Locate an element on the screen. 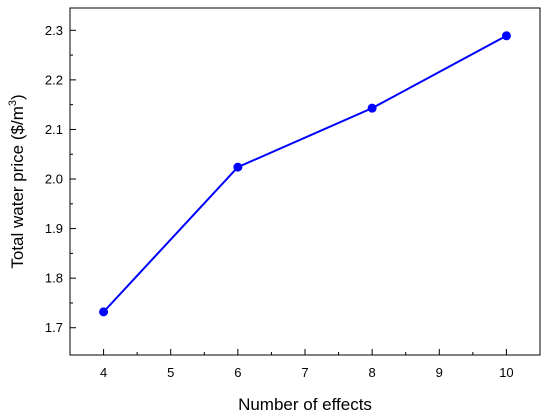 This screenshot has height=416, width=550. y-axis-title: Total water price ($/m3) is located at coordinates (17, 181).